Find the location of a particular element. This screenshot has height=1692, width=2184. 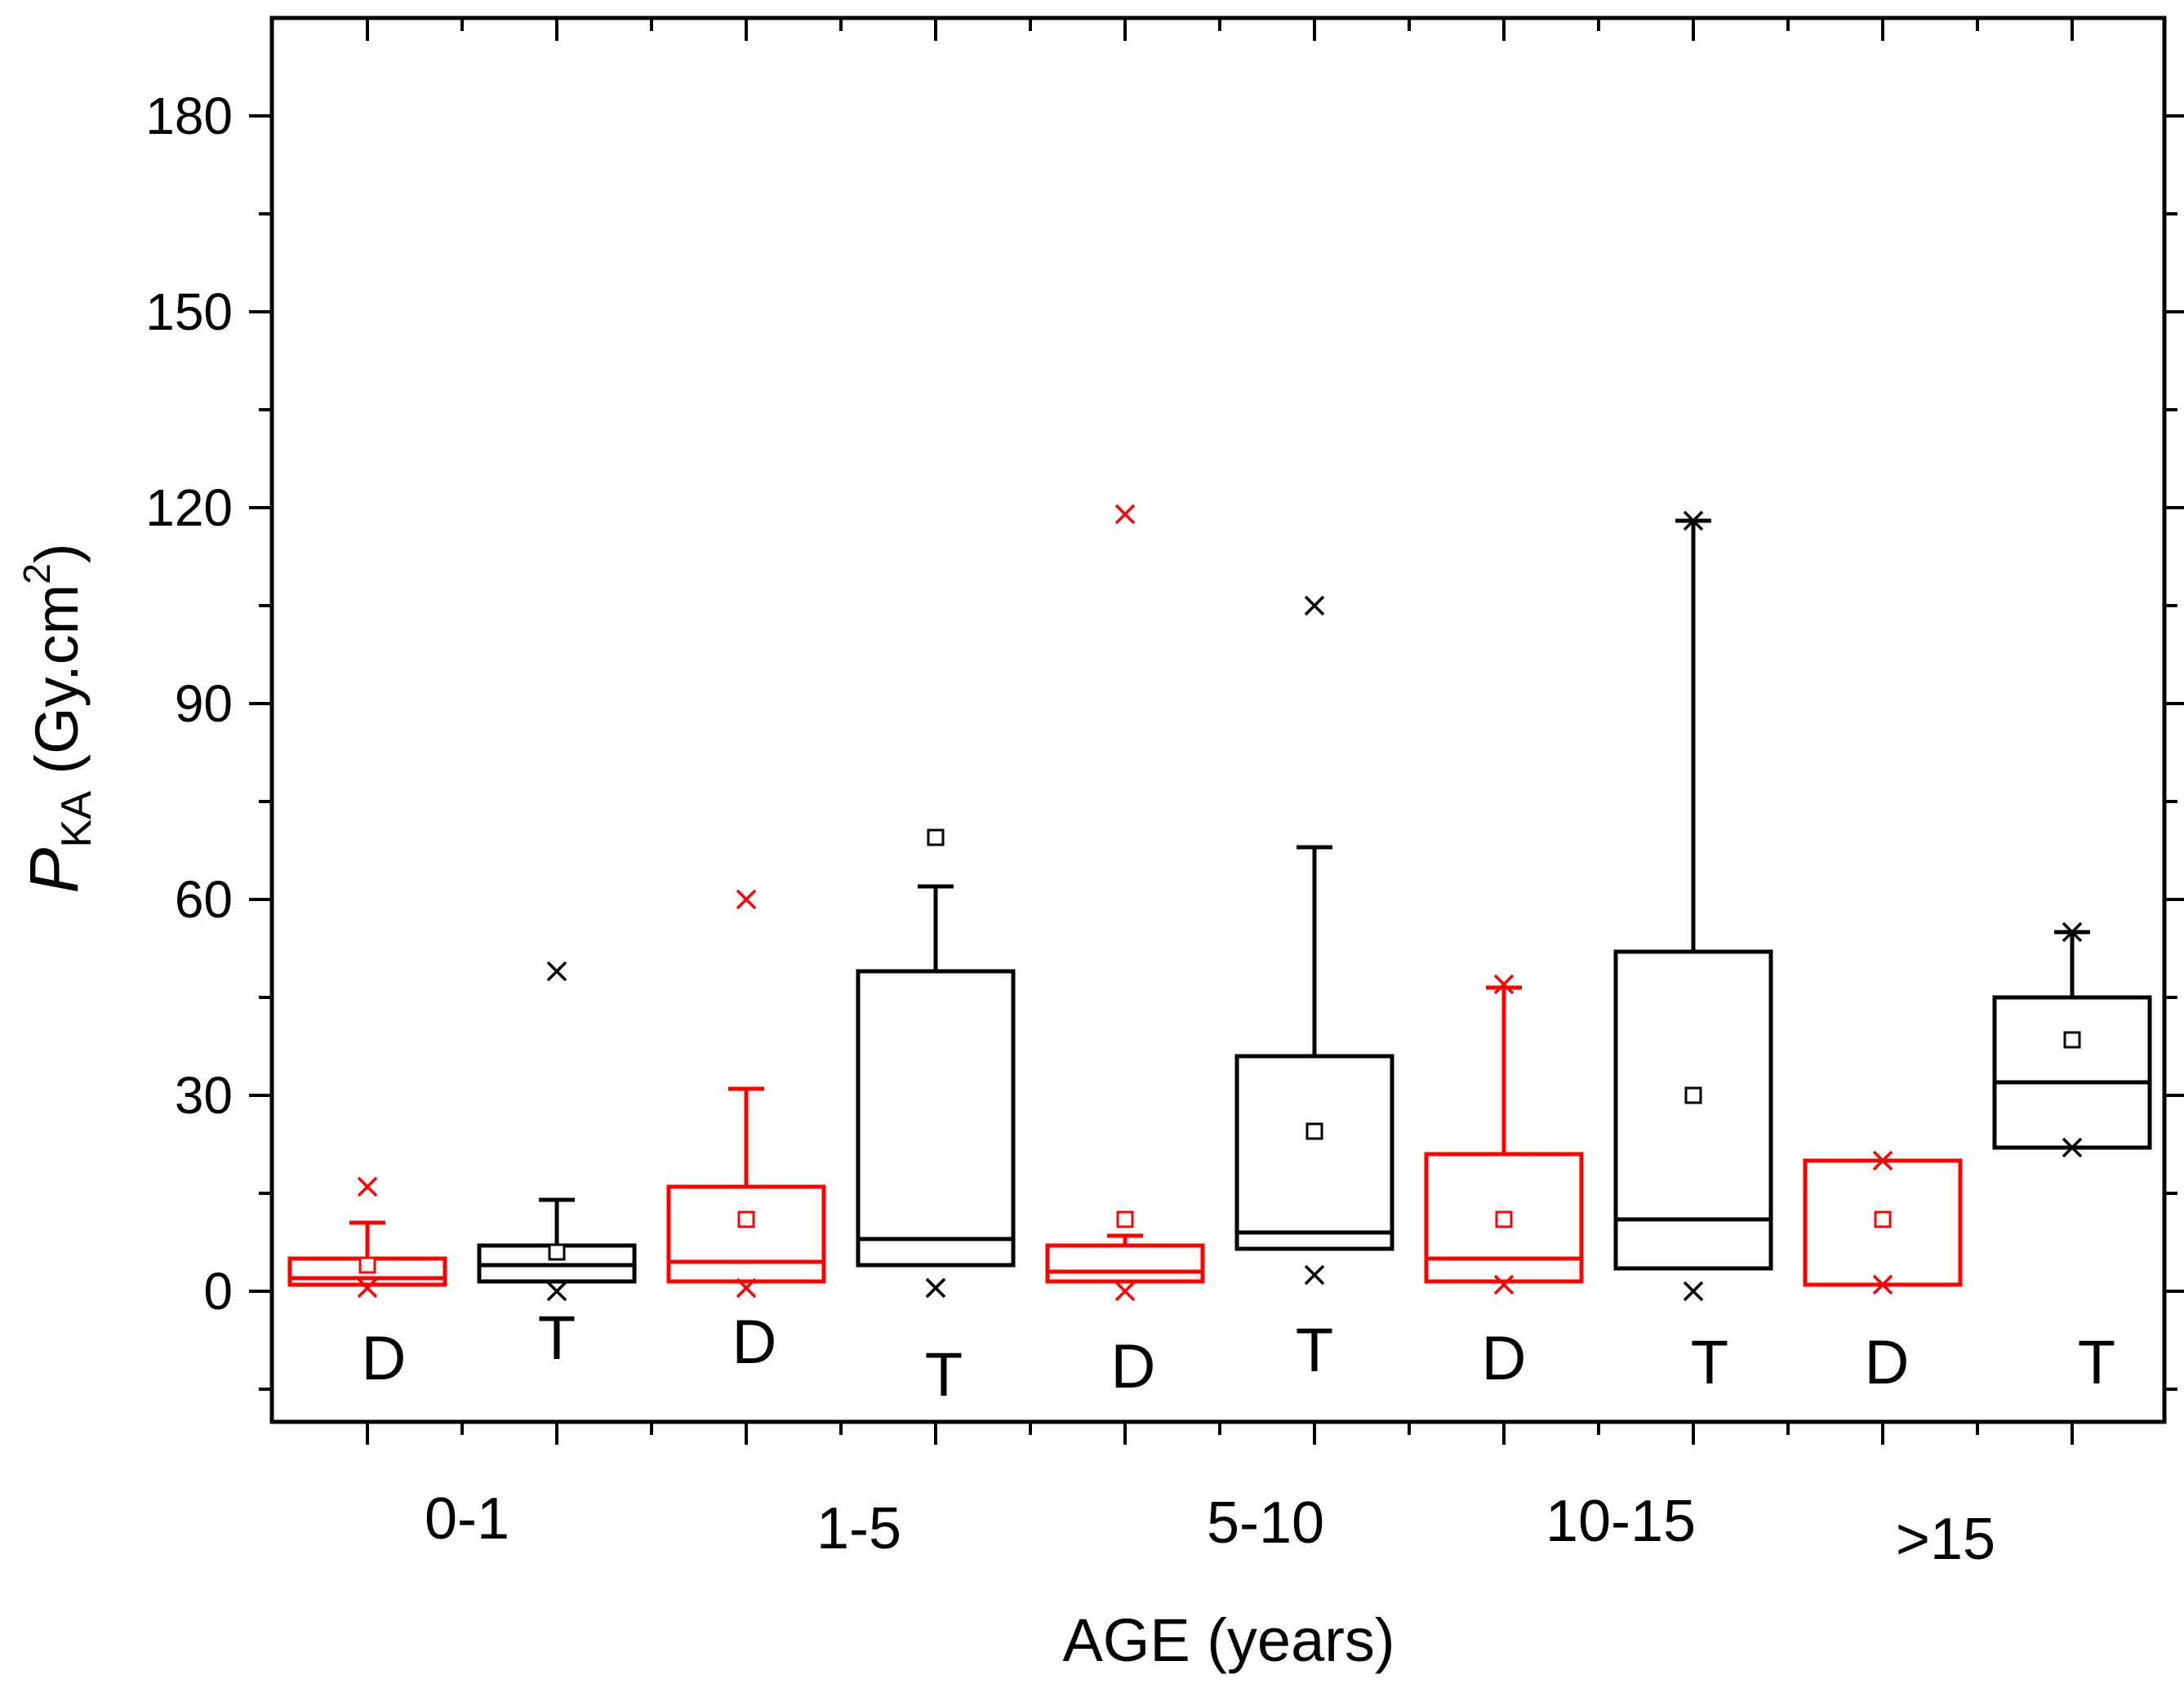

x-tick-labels: 0-1 1-5 5-10 10-15 >15 is located at coordinates (1210, 1529).